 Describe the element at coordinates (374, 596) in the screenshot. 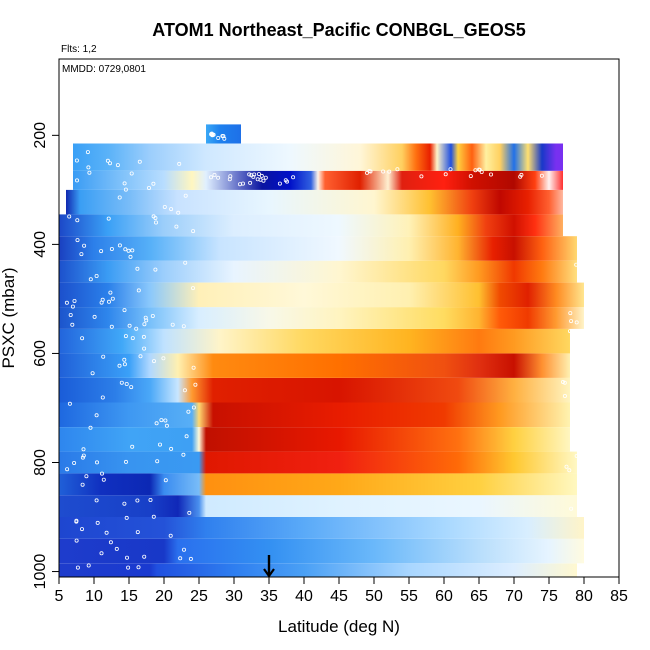

I see `x-tick-label: 50` at that location.